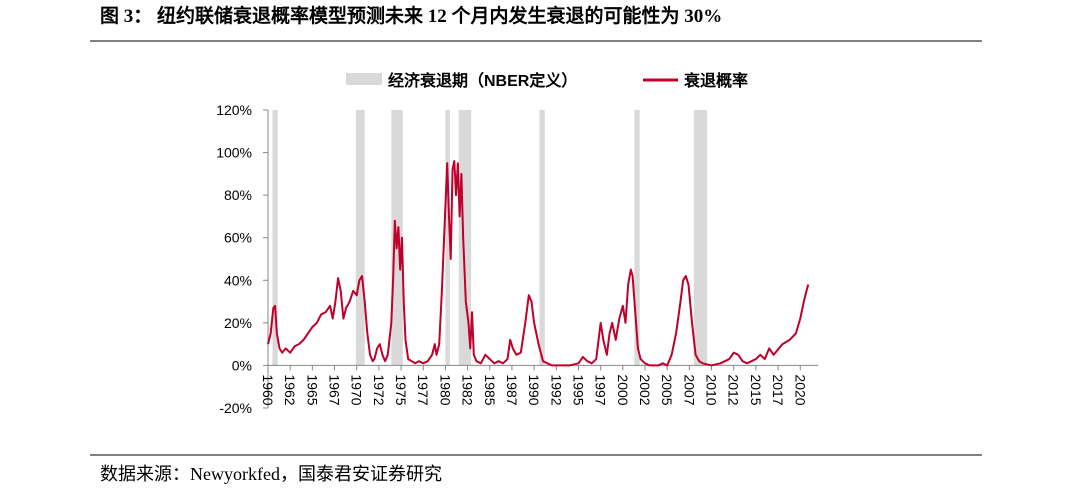 Image resolution: width=1080 pixels, height=491 pixels. What do you see at coordinates (290, 389) in the screenshot?
I see `x-tick-label: 1962` at bounding box center [290, 389].